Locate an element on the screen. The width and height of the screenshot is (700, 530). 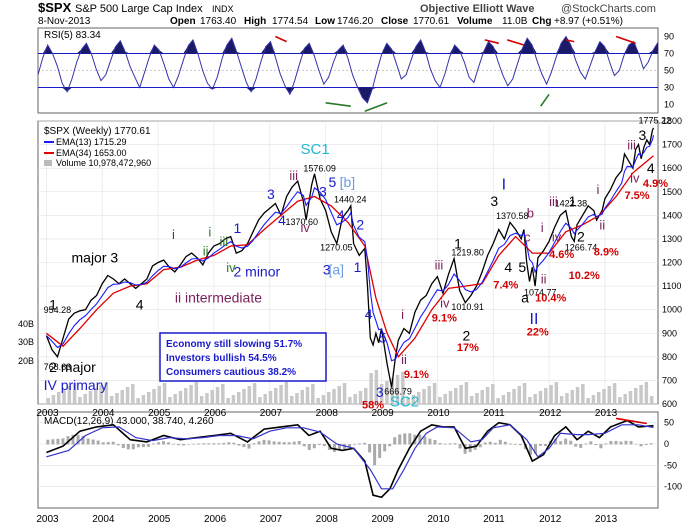
wave-label: 22% is located at coordinates (538, 333).